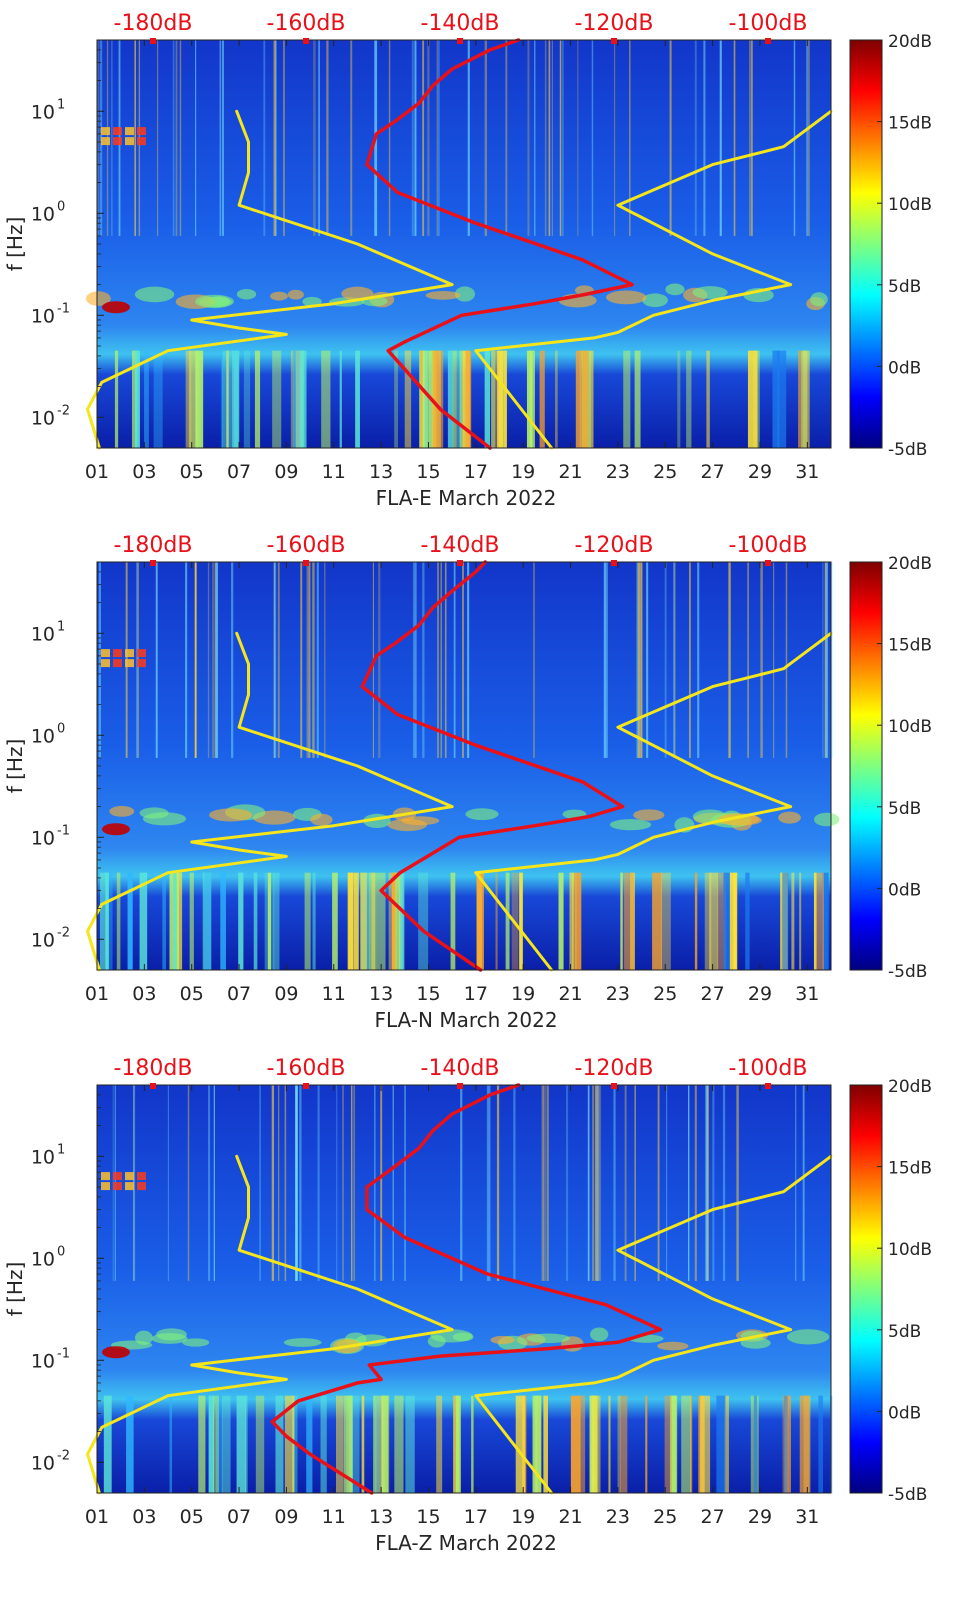  I want to click on top-axis-label: -120dB, so click(614, 545).